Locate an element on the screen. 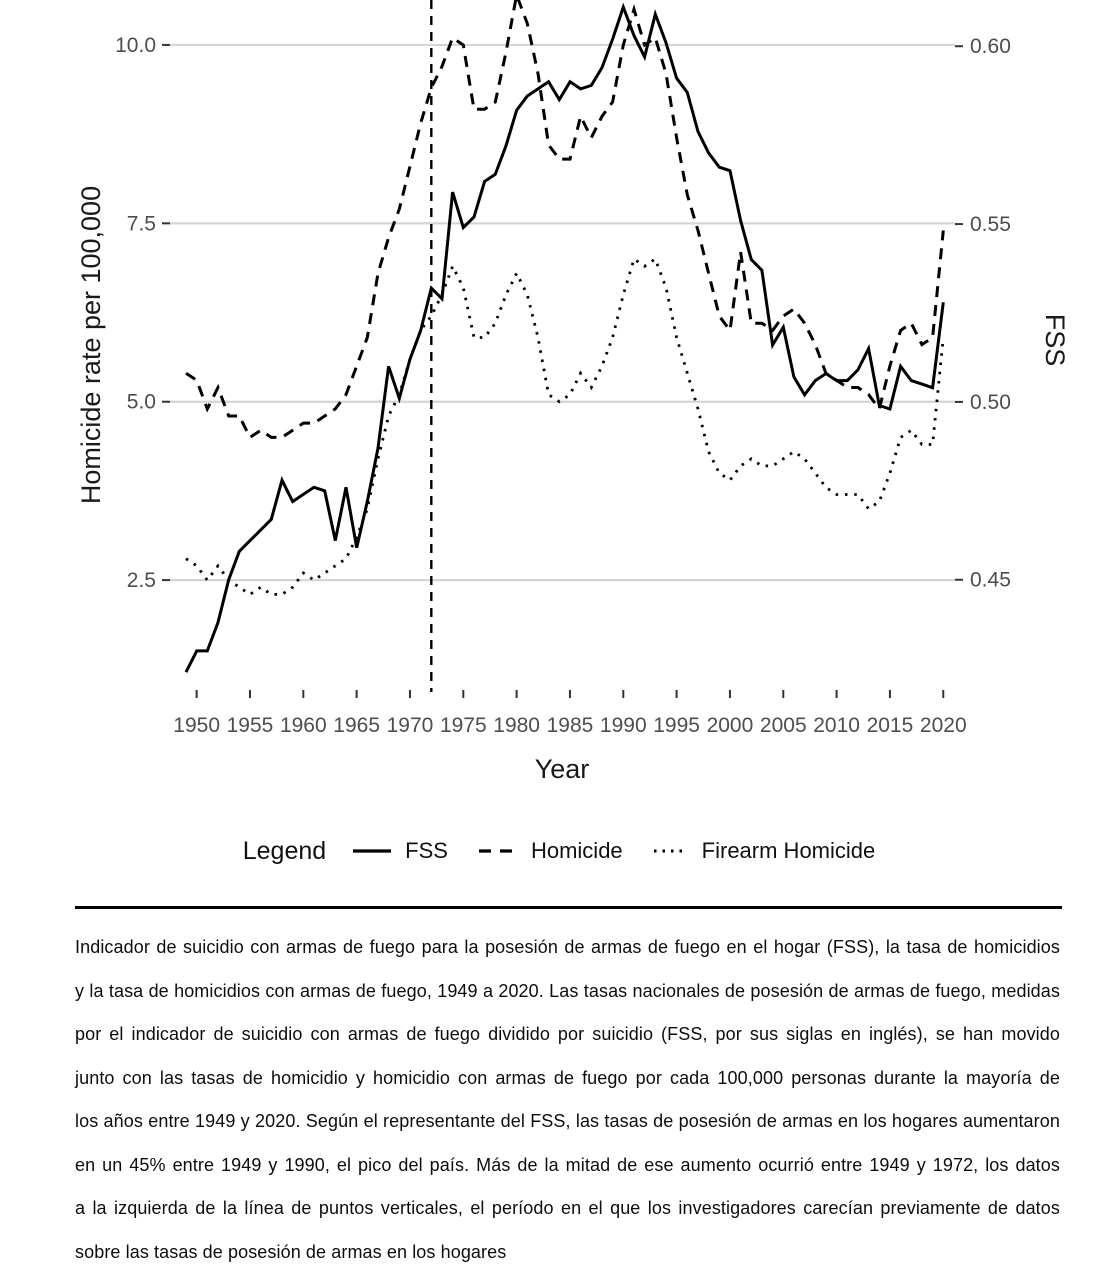 The image size is (1118, 1274). dotted-line-icon is located at coordinates (671, 851).